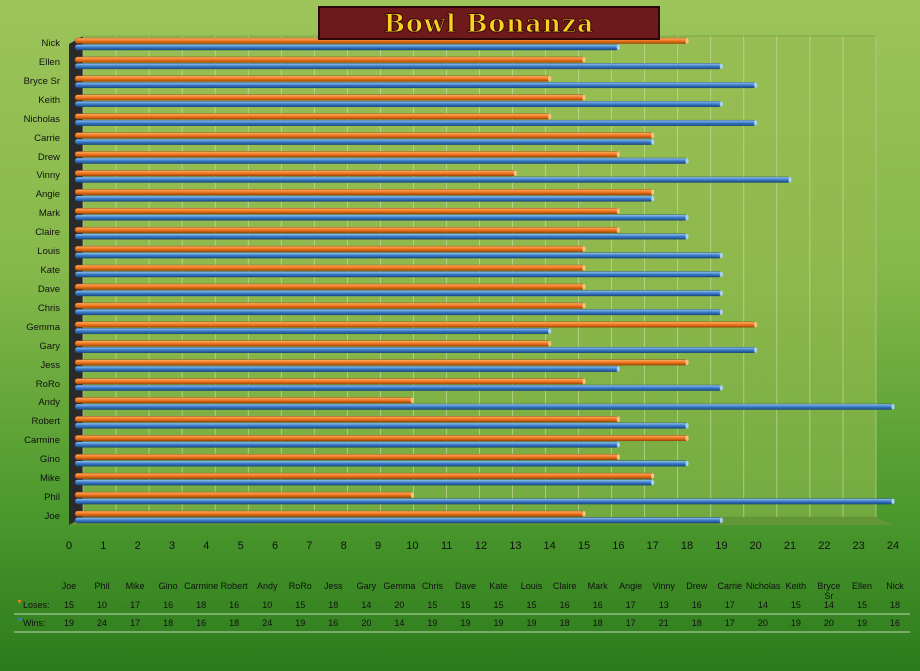 Image resolution: width=920 pixels, height=671 pixels. What do you see at coordinates (399, 623) in the screenshot?
I see `table-wins-cell: 14` at bounding box center [399, 623].